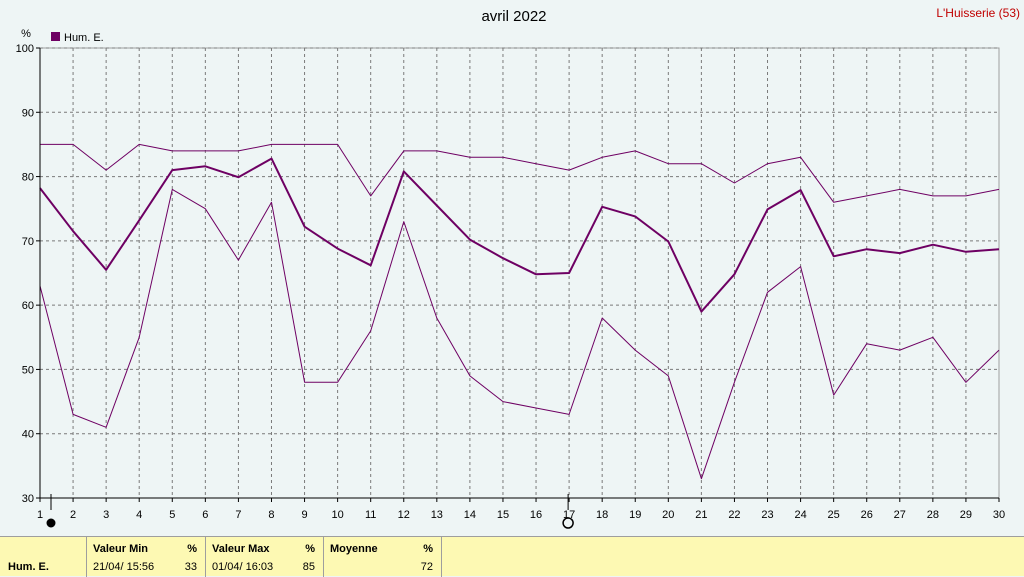 Image resolution: width=1024 pixels, height=577 pixels. What do you see at coordinates (426, 567) in the screenshot?
I see `mean-value: 72` at bounding box center [426, 567].